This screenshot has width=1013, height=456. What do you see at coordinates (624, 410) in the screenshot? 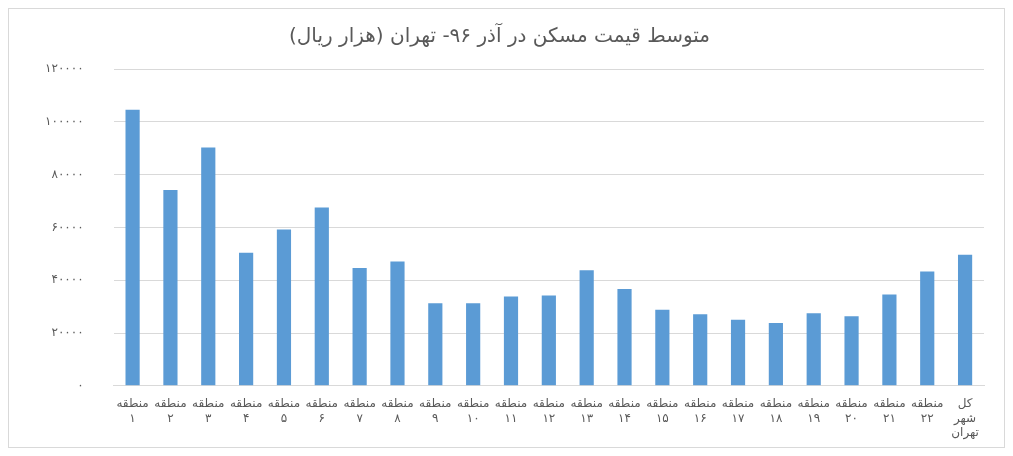
I see `x-tick-label: منطقه ۱۴` at bounding box center [624, 410].